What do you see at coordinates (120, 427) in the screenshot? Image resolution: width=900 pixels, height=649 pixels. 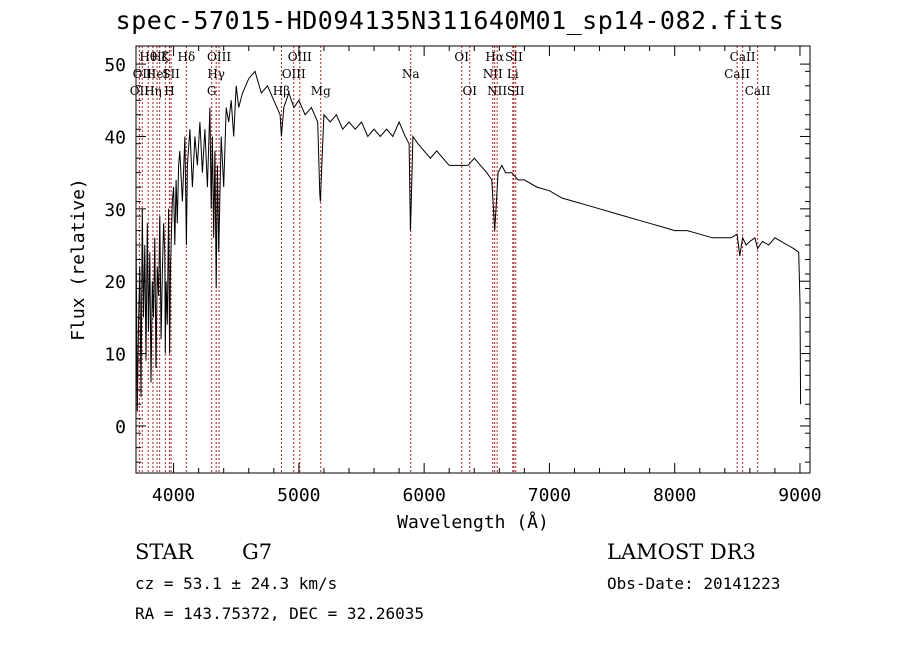 I see `y-tick-label: 0` at bounding box center [120, 427].